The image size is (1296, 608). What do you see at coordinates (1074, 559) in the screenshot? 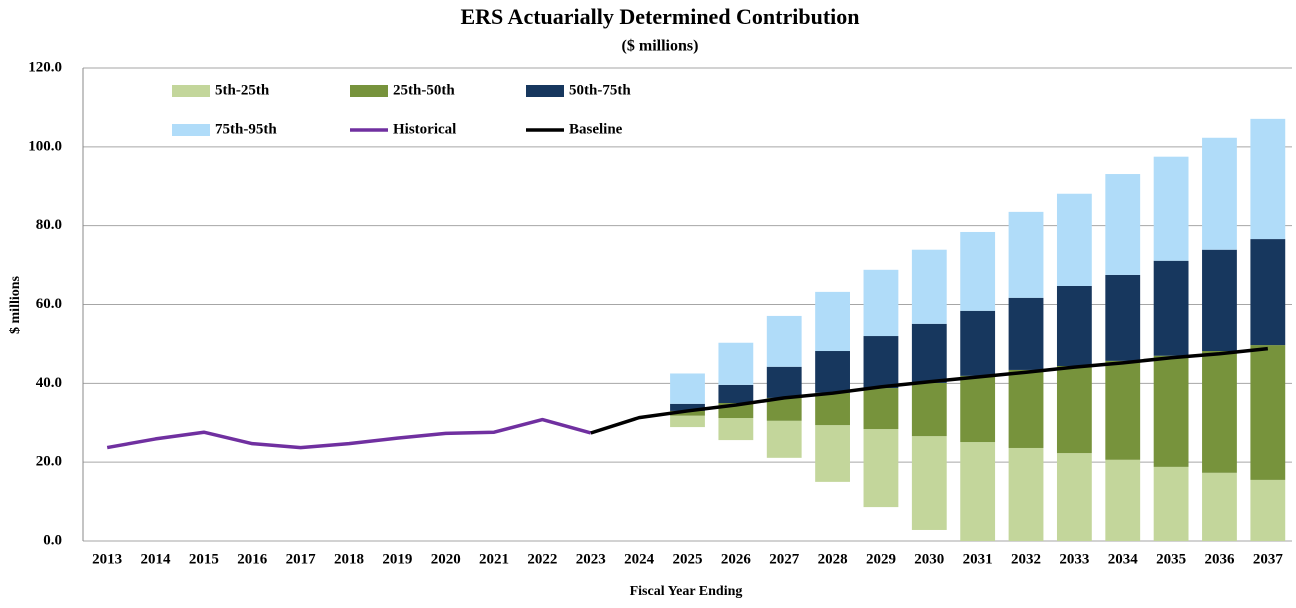
I see `x-tick-label: 2033` at bounding box center [1074, 559].